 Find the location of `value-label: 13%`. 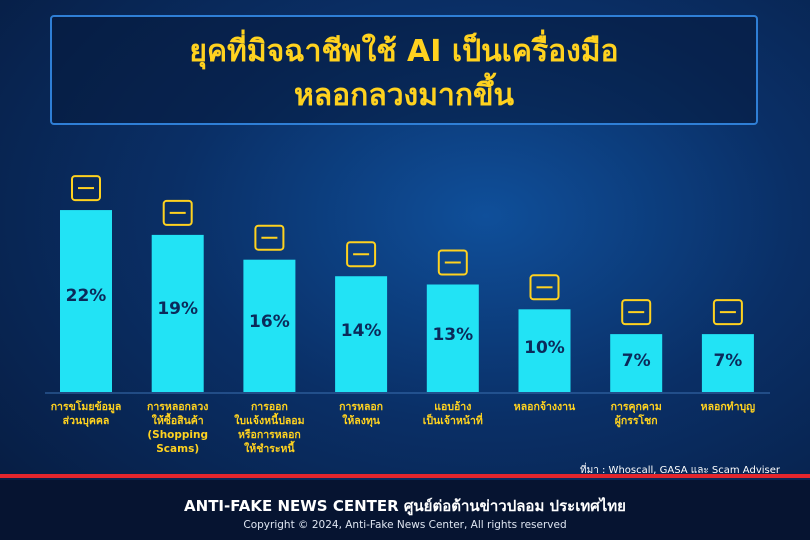

value-label: 13% is located at coordinates (453, 335).